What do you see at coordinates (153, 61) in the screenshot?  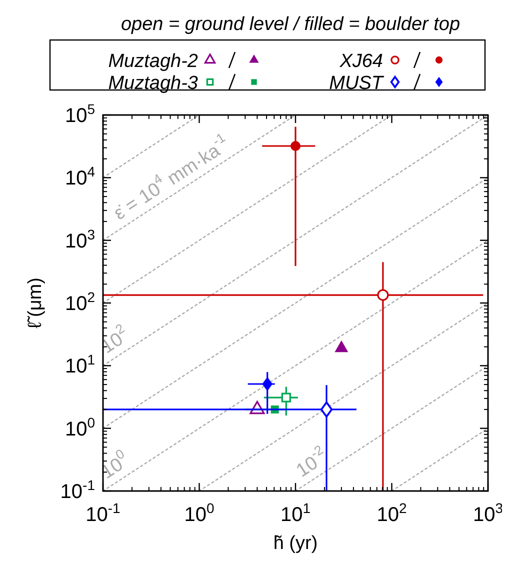 I see `legend-label: Muztagh-2` at bounding box center [153, 61].